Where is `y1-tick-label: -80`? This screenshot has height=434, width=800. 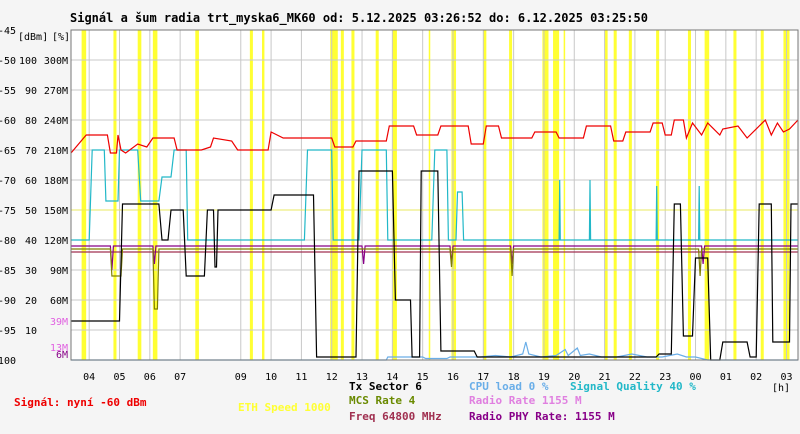 y1-tick-label: -80 is located at coordinates (8, 241).